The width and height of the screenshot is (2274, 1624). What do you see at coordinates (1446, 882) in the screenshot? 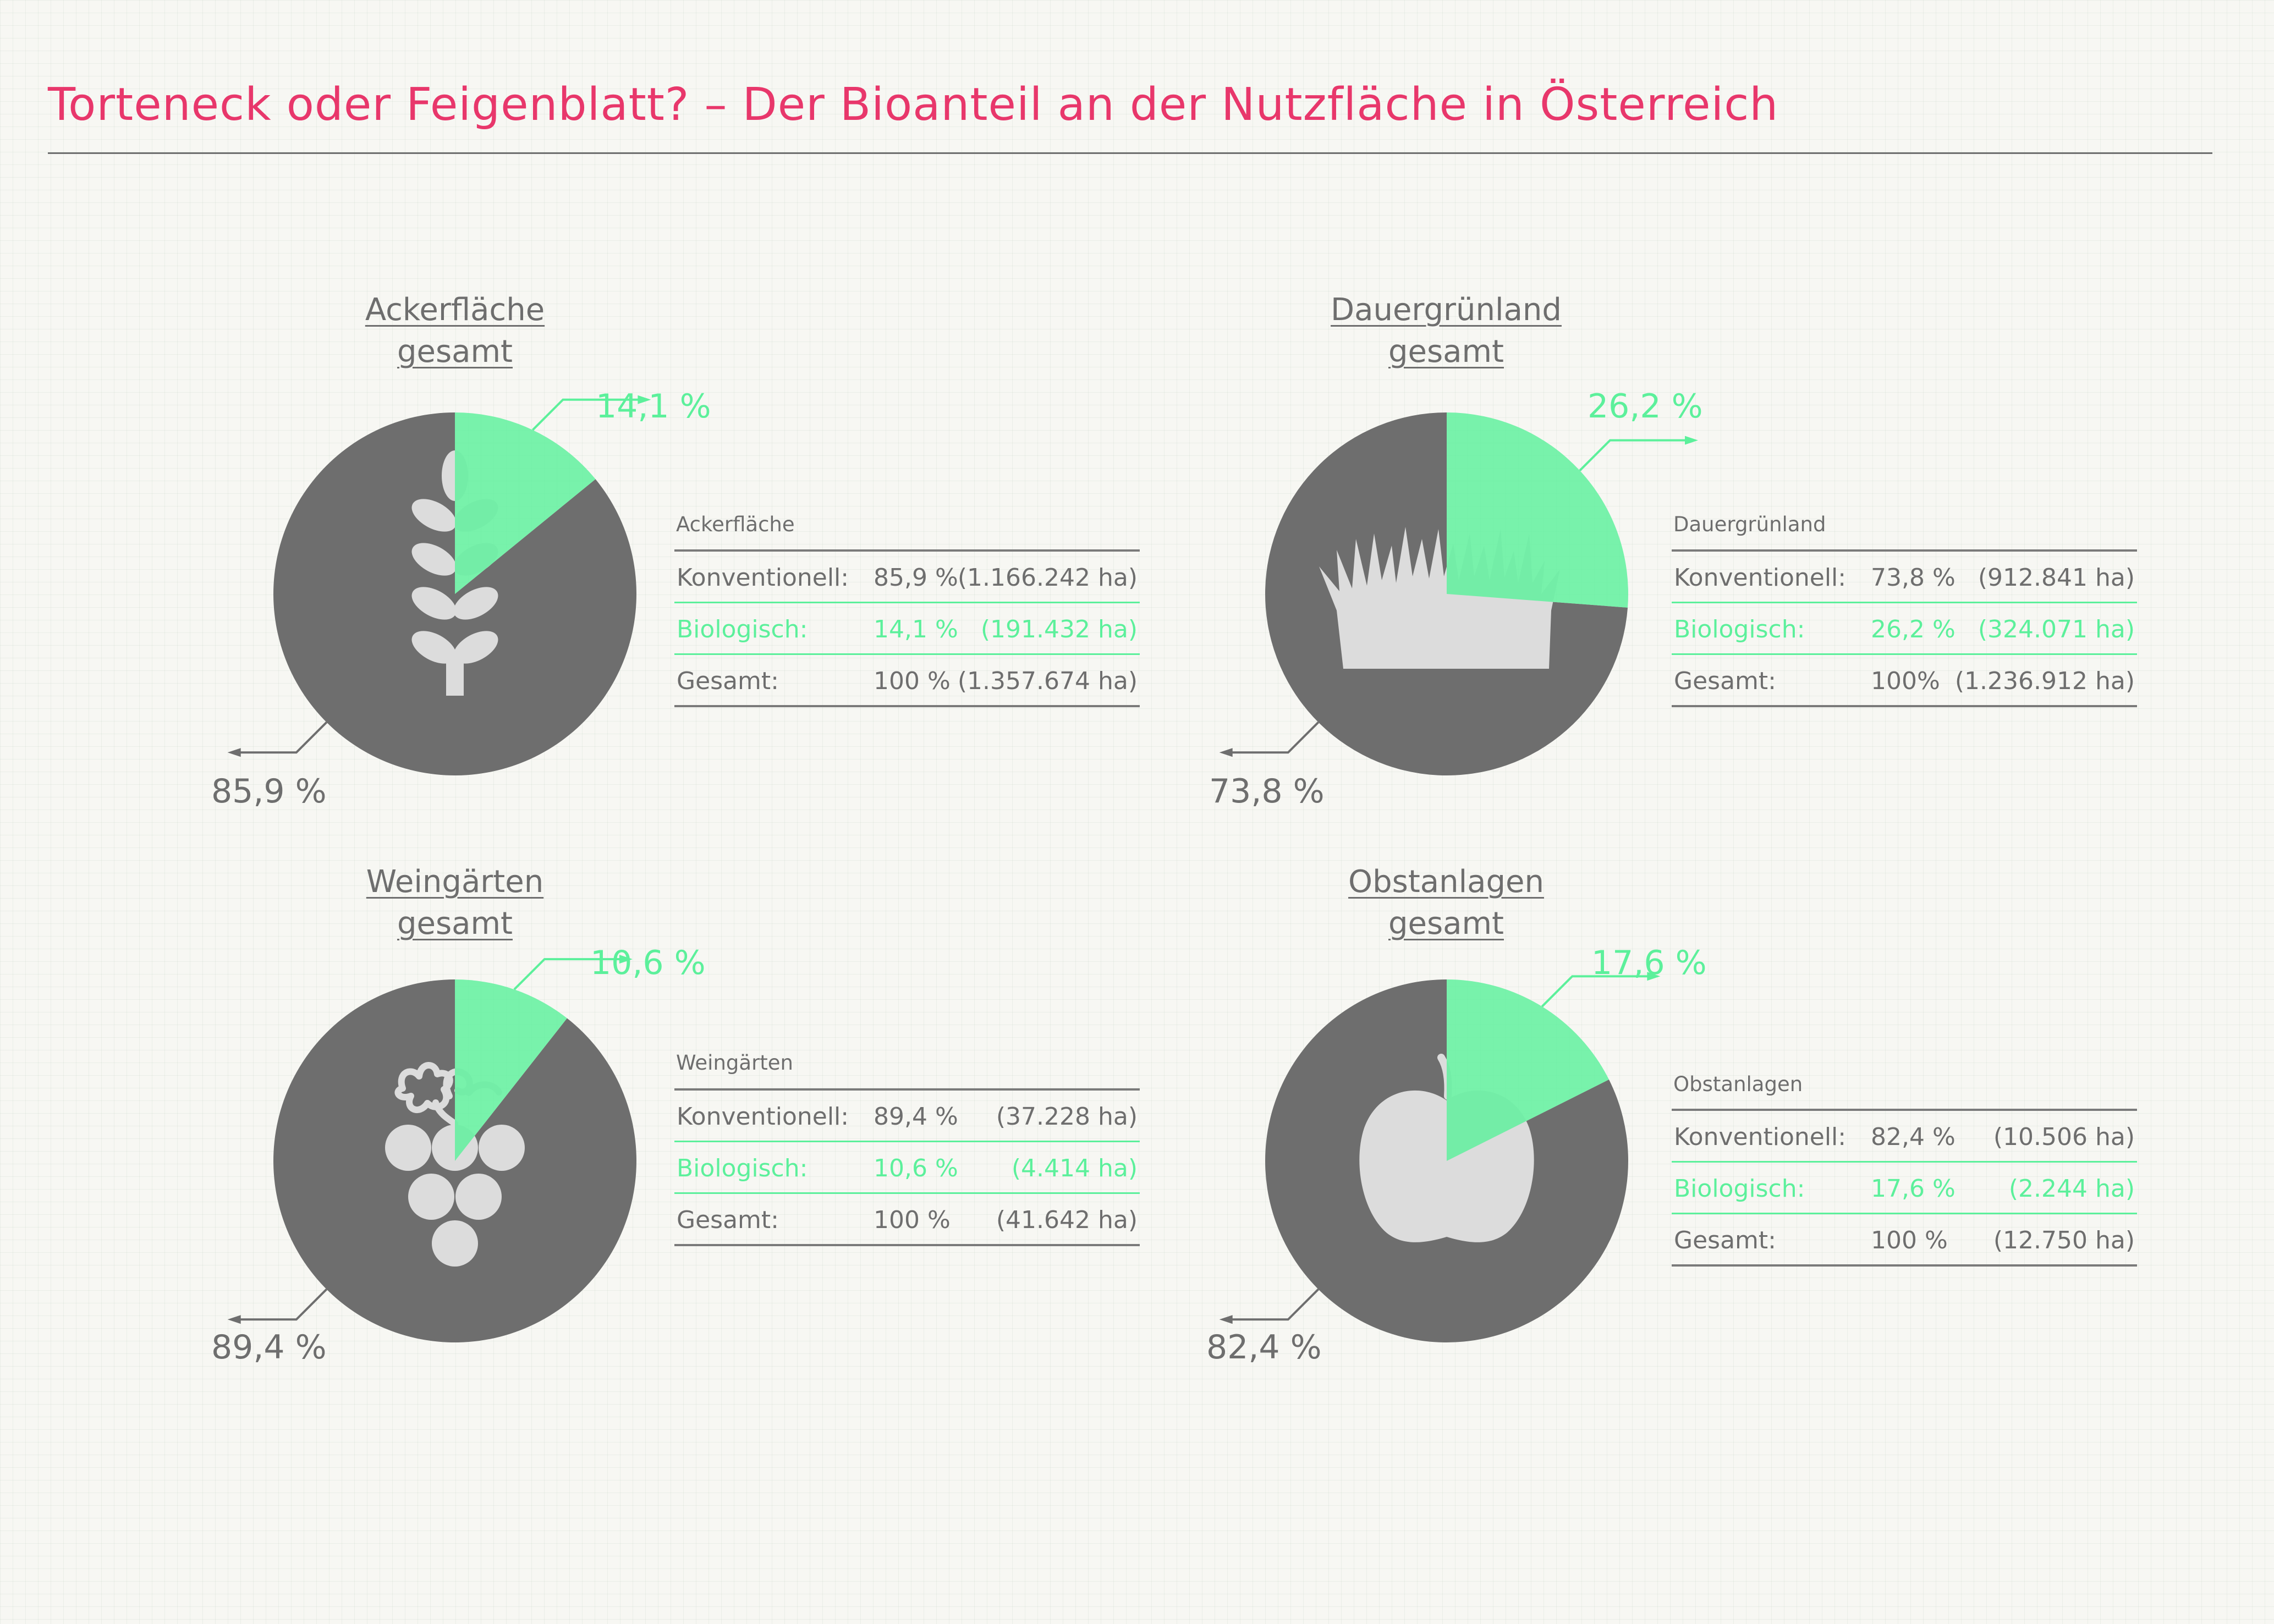
I see `chart-title-line-1: Obstanlagen` at bounding box center [1446, 882].